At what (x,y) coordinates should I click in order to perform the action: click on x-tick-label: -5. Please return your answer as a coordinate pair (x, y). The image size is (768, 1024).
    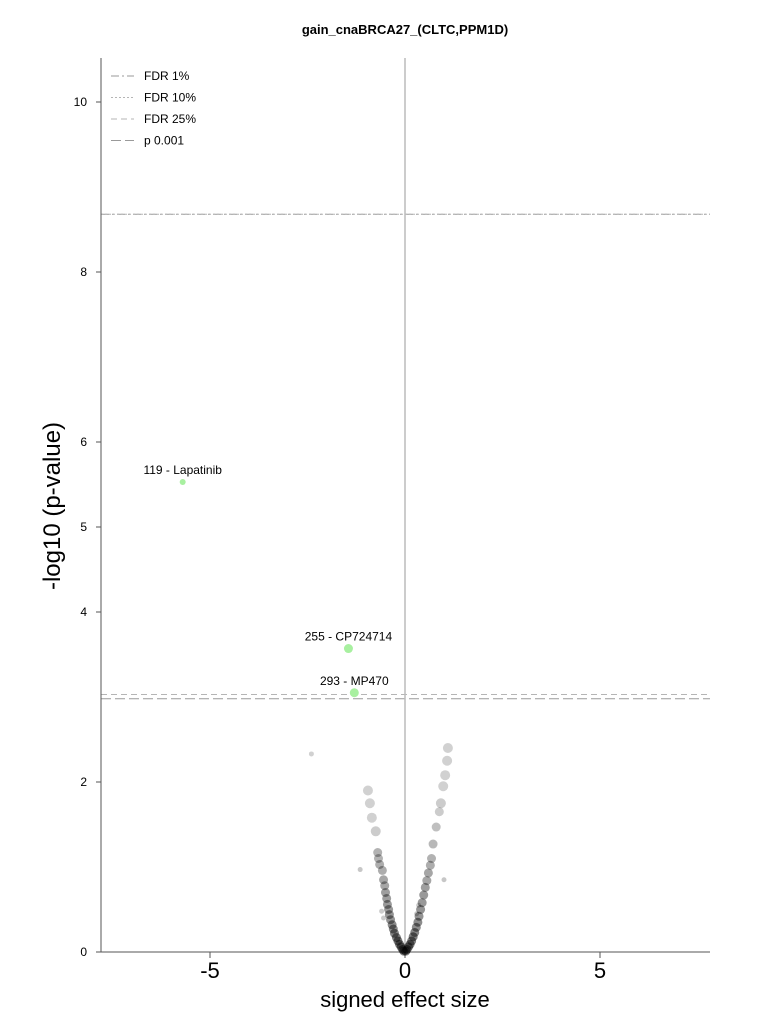
    Looking at the image, I should click on (210, 970).